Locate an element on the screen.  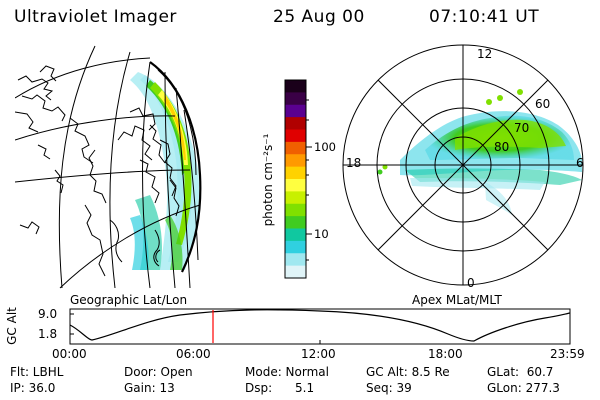
altitude-plot is located at coordinates (320, 326).